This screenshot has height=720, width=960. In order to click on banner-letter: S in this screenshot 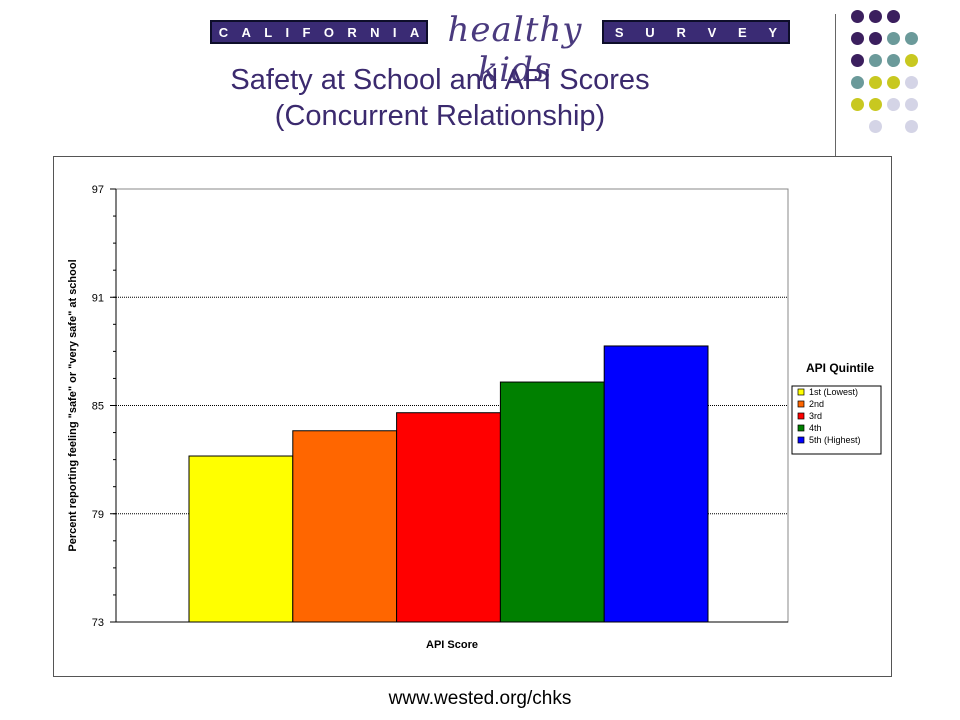, I will do `click(619, 32)`.